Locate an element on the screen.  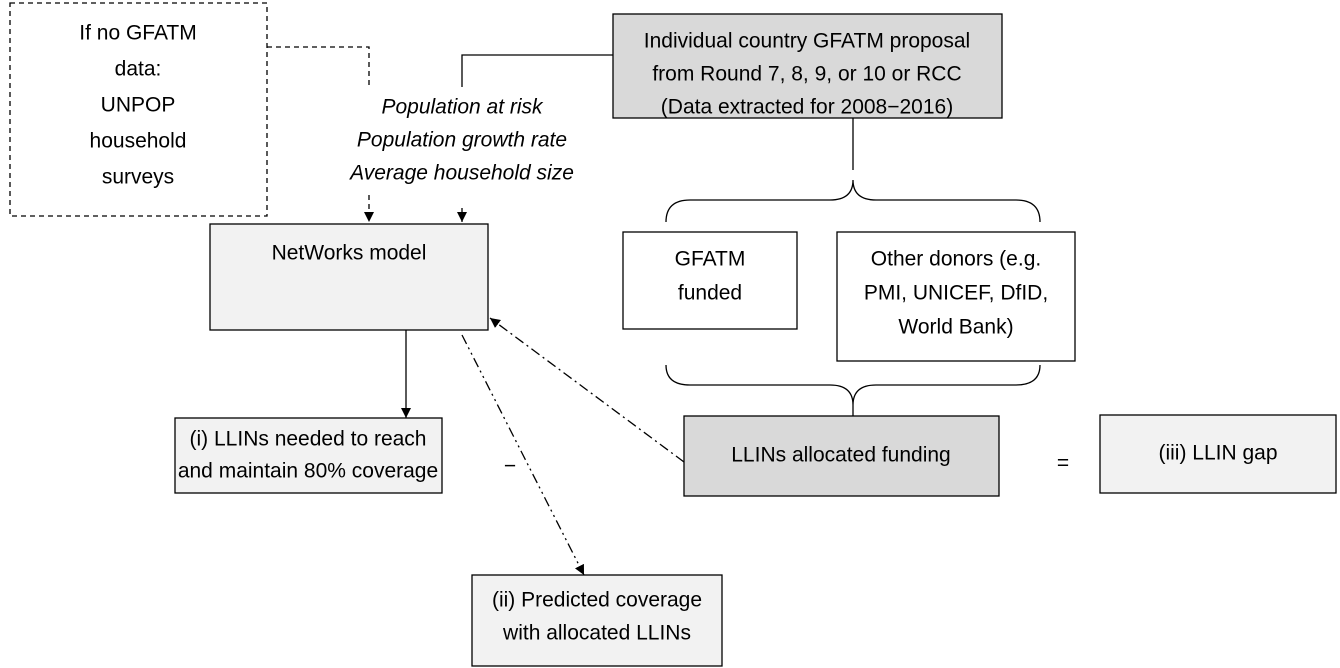
node-label: Population growth rate is located at coordinates (462, 140).